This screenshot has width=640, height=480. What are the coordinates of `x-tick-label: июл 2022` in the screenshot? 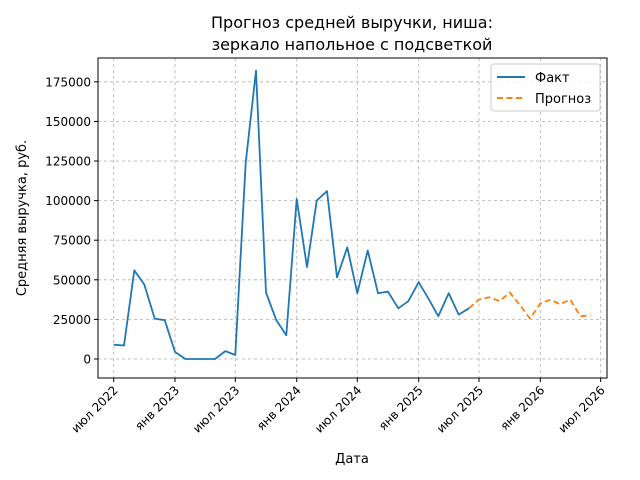 It's located at (95, 409).